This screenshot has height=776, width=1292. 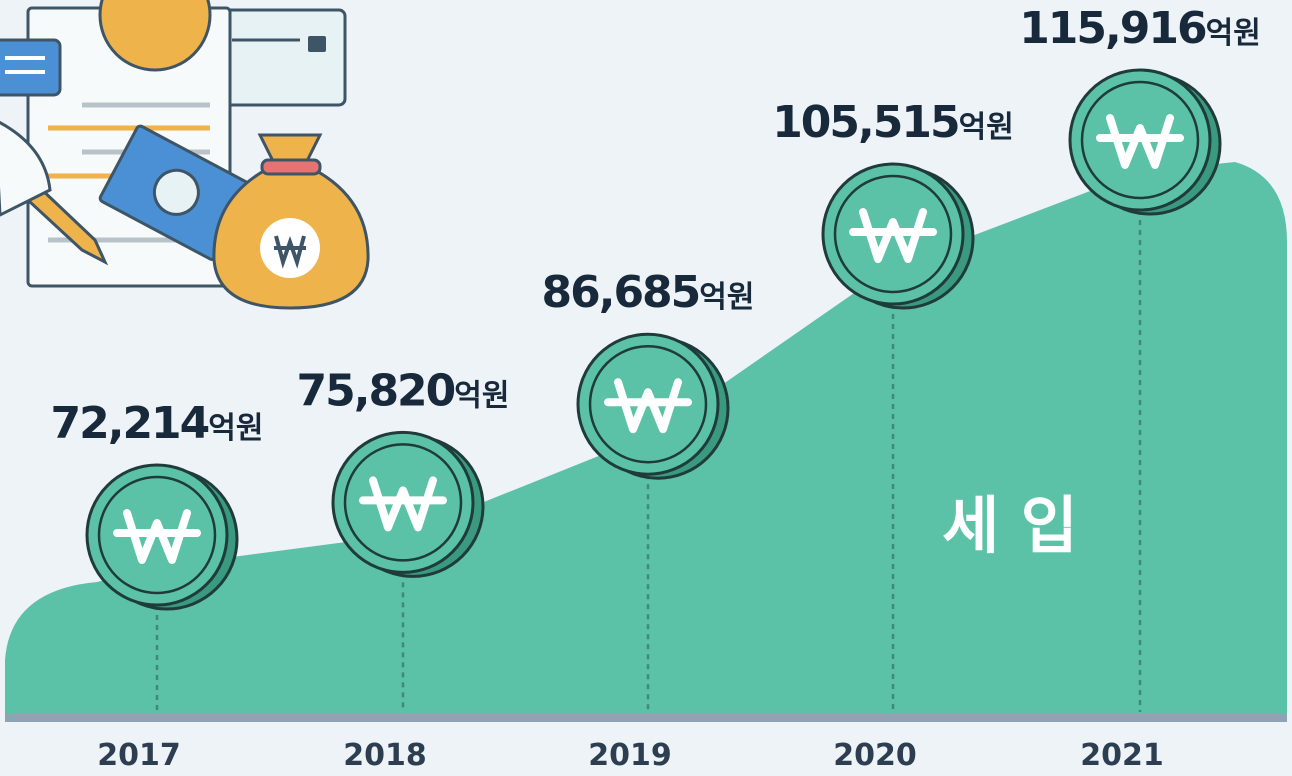 I want to click on x-tick-label: 2017, so click(x=139, y=755).